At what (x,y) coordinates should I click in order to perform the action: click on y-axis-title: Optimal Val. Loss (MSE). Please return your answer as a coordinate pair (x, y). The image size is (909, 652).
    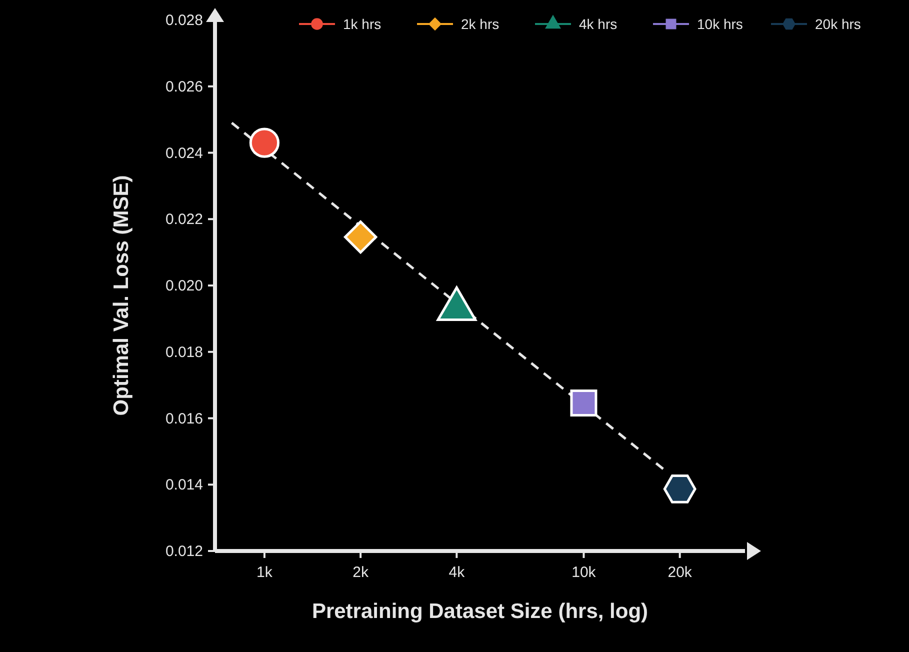
    Looking at the image, I should click on (121, 295).